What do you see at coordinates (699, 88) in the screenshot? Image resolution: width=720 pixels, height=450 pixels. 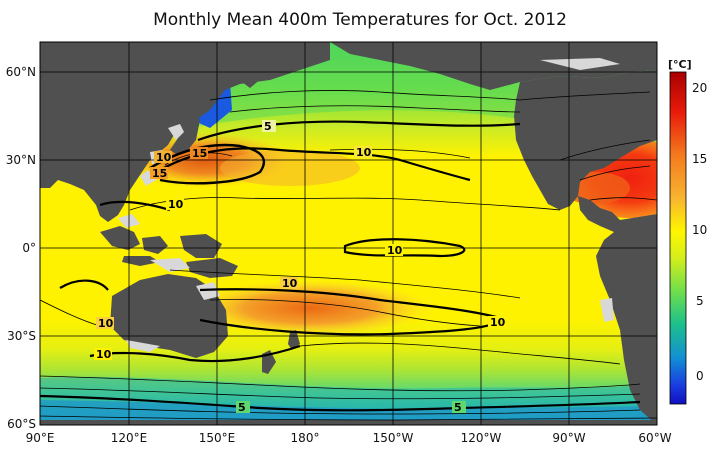 I see `colorbar-tick: 20` at bounding box center [699, 88].